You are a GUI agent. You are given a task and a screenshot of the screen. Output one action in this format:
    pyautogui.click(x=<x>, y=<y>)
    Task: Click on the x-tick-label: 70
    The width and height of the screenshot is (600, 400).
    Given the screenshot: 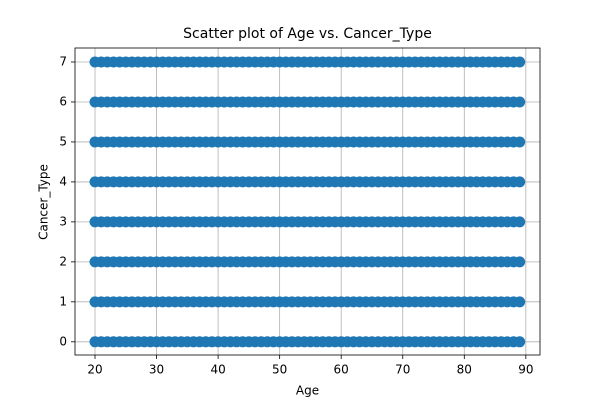 What is the action you would take?
    pyautogui.click(x=402, y=370)
    